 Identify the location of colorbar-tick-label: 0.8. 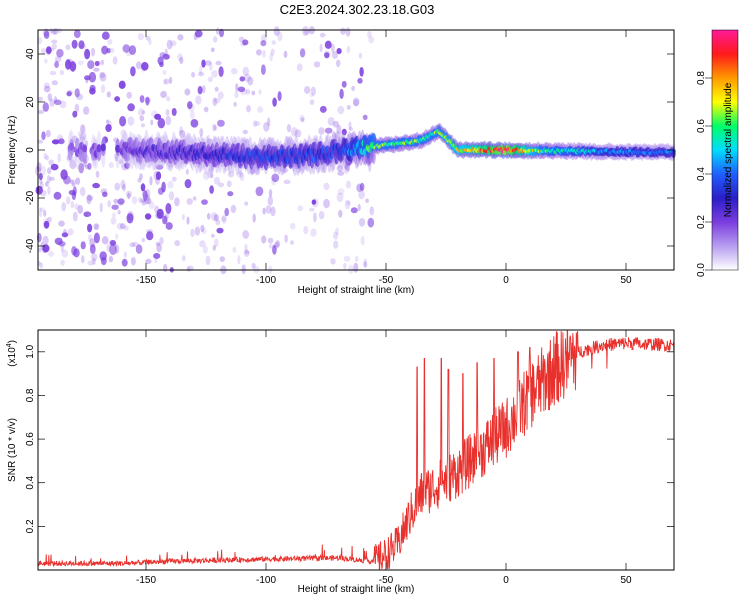
(701, 78).